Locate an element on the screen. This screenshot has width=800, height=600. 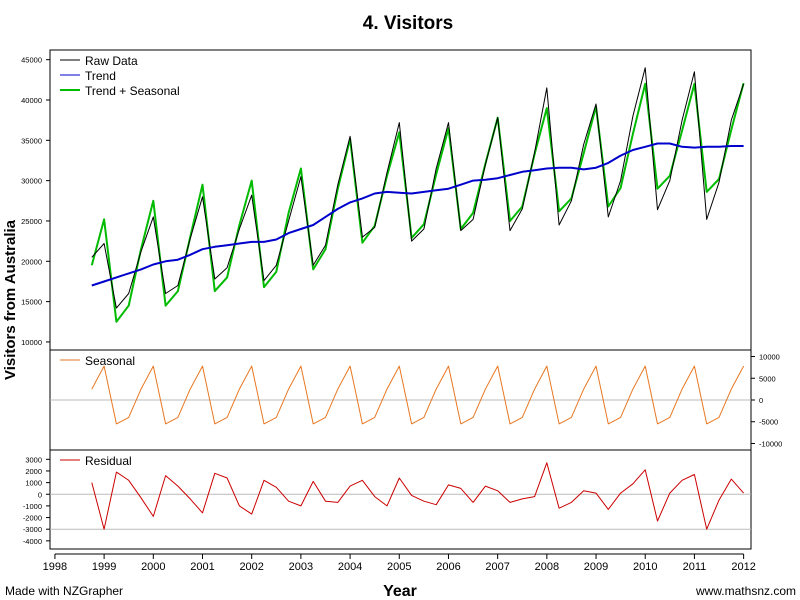
x-tick-label: 1999 is located at coordinates (104, 567).